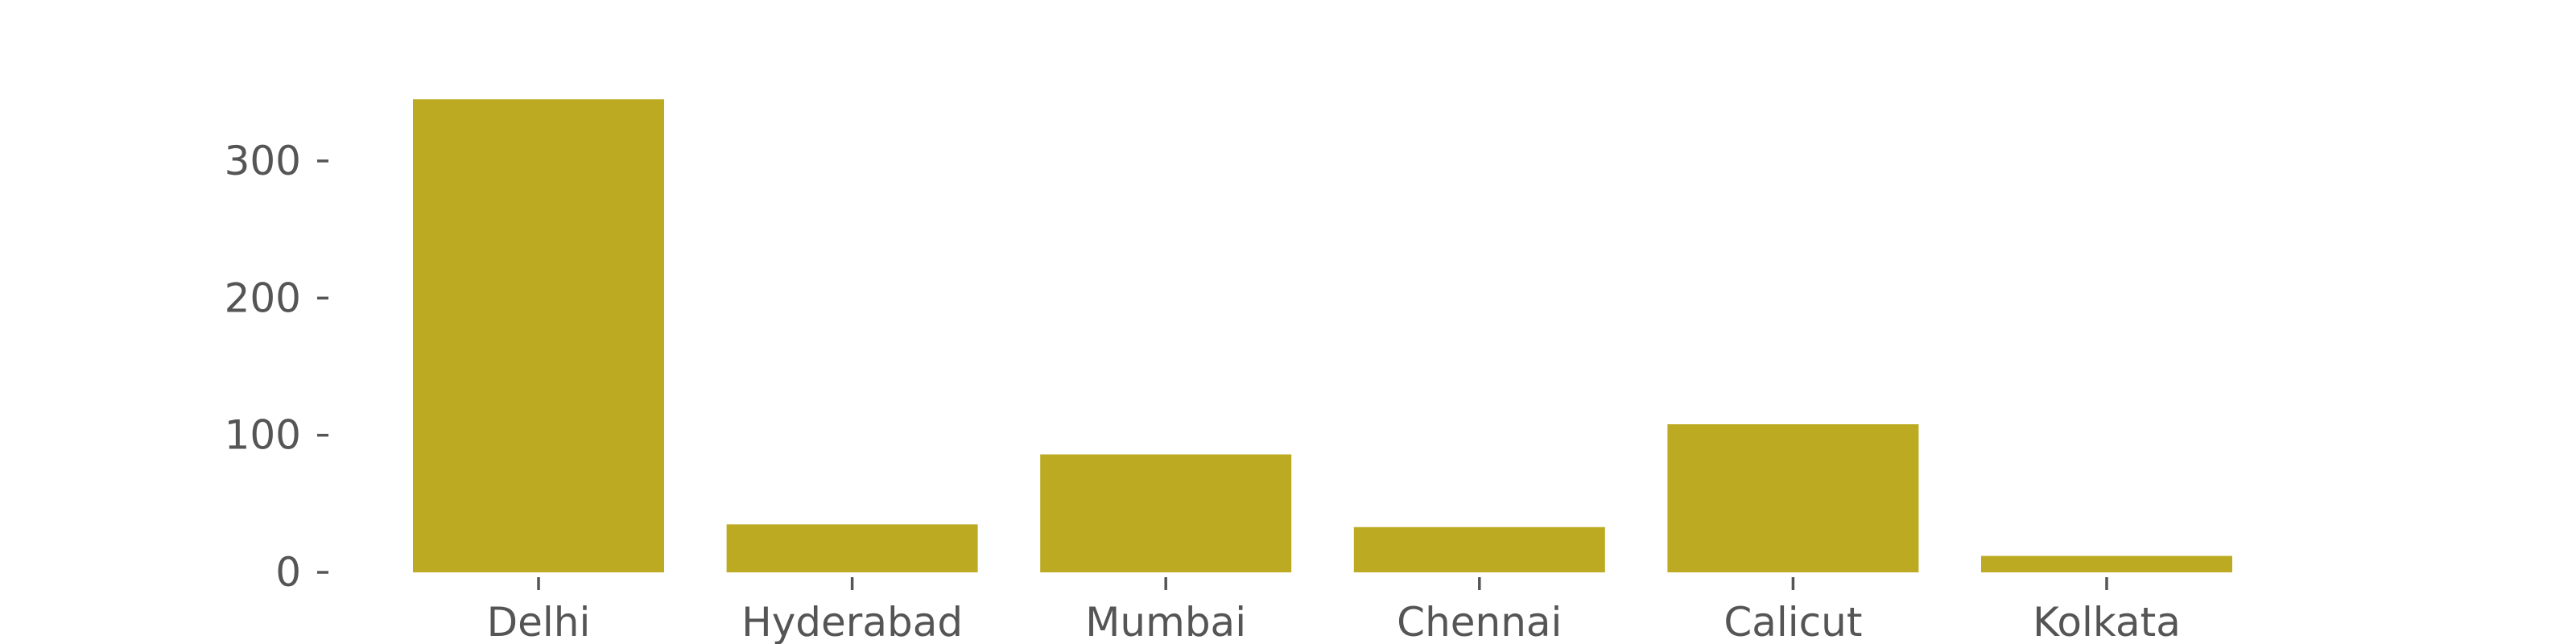  Describe the element at coordinates (539, 621) in the screenshot. I see `x-tick-label-delhi: Delhi` at that location.